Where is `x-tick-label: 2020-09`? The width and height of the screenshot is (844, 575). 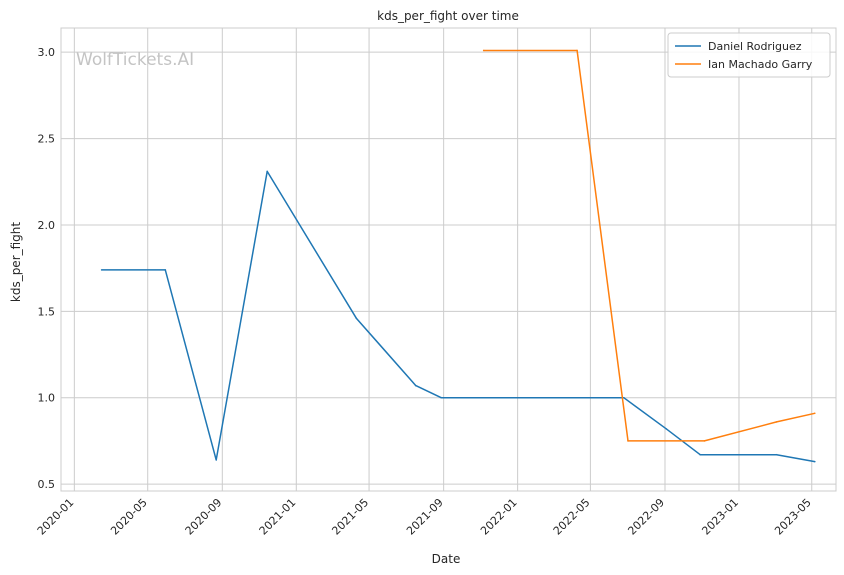
x-tick-label: 2020-09 is located at coordinates (204, 517).